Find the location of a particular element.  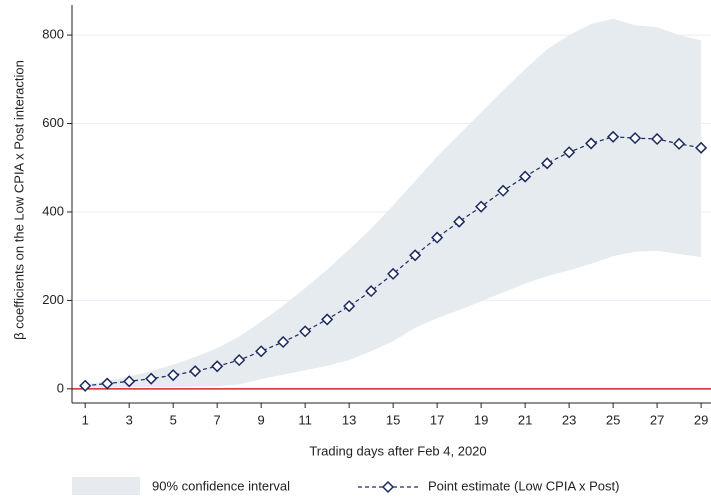

y-tick-label: 800 is located at coordinates (53, 34).